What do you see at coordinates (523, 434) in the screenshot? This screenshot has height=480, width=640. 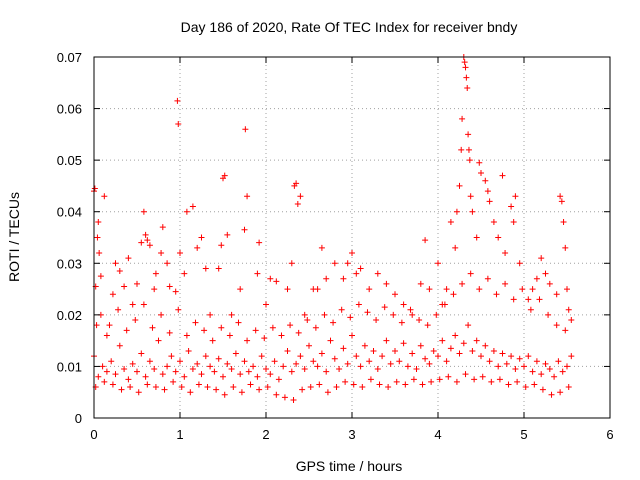 I see `x-tick-label: 5` at bounding box center [523, 434].